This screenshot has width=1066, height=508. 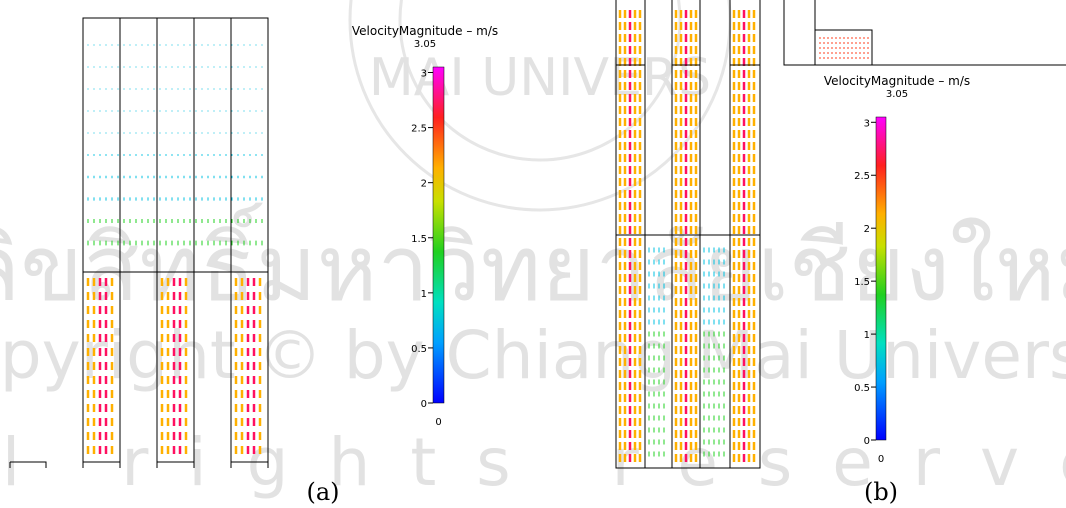 I want to click on panel-label: (a), so click(x=322, y=492).